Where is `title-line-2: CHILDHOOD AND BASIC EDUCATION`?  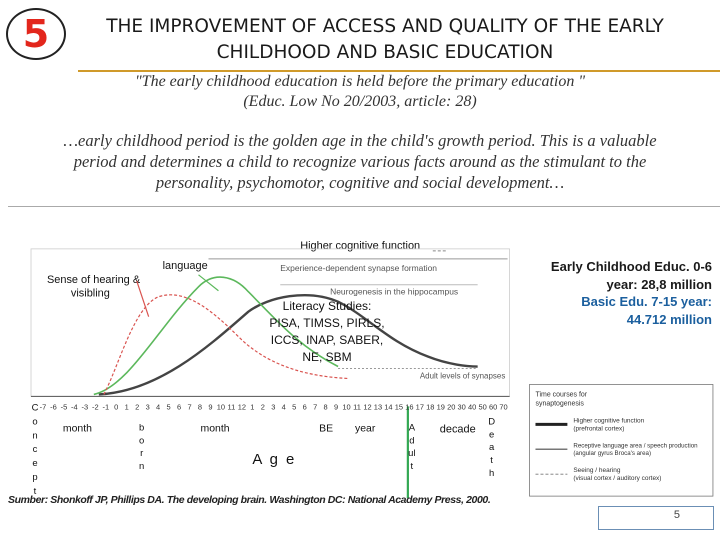 title-line-2: CHILDHOOD AND BASIC EDUCATION is located at coordinates (385, 52).